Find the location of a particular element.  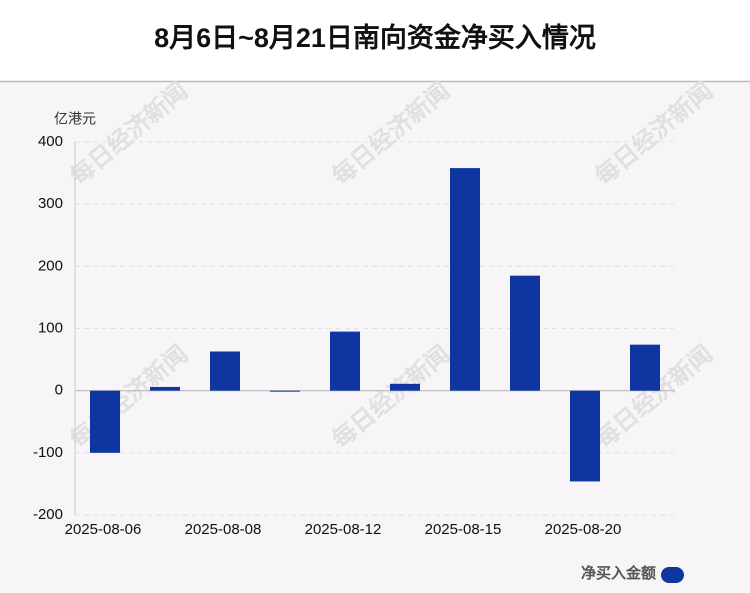

y-tick-label: -100 is located at coordinates (48, 452).